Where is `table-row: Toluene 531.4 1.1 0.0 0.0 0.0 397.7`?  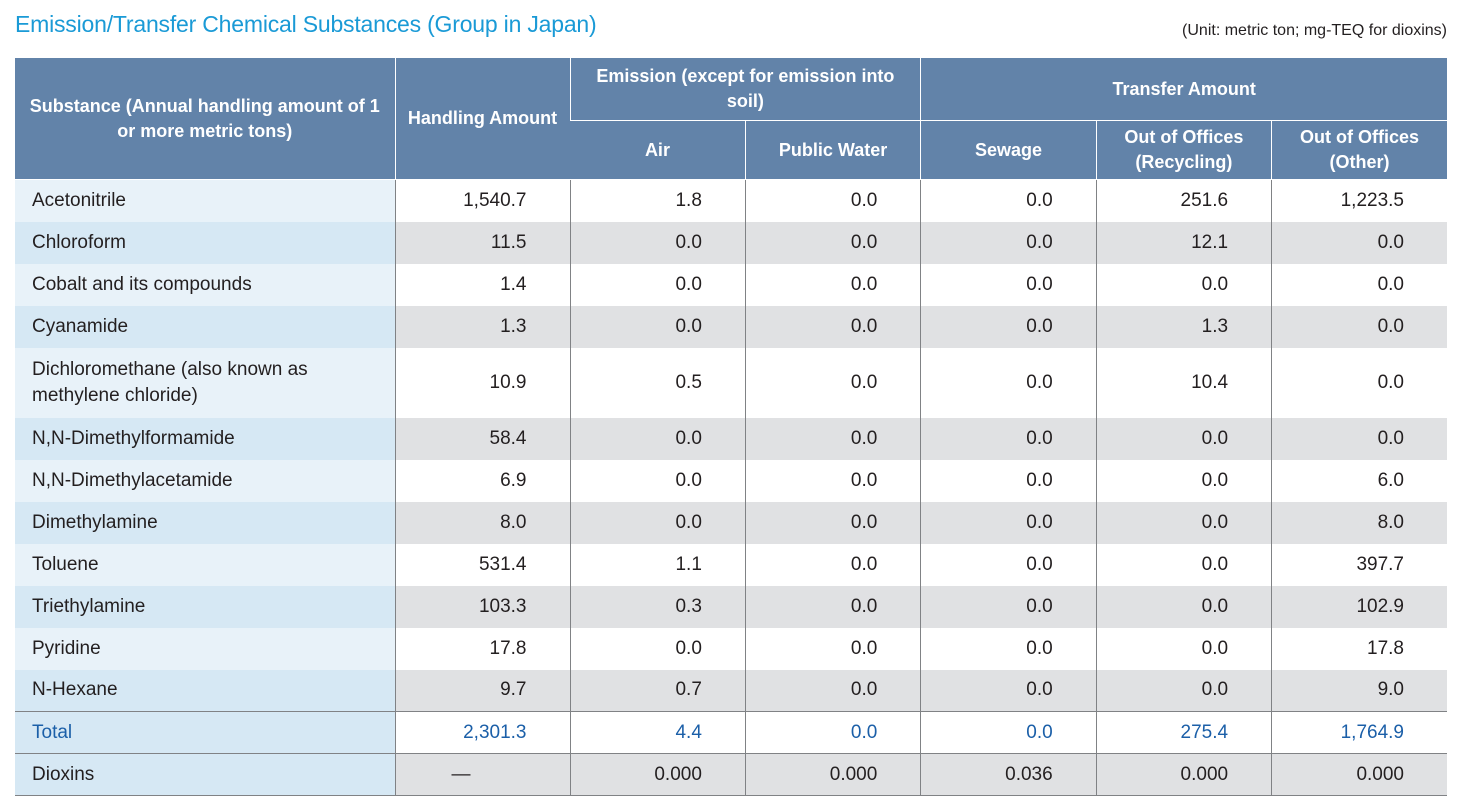
table-row: Toluene 531.4 1.1 0.0 0.0 0.0 397.7 is located at coordinates (731, 564).